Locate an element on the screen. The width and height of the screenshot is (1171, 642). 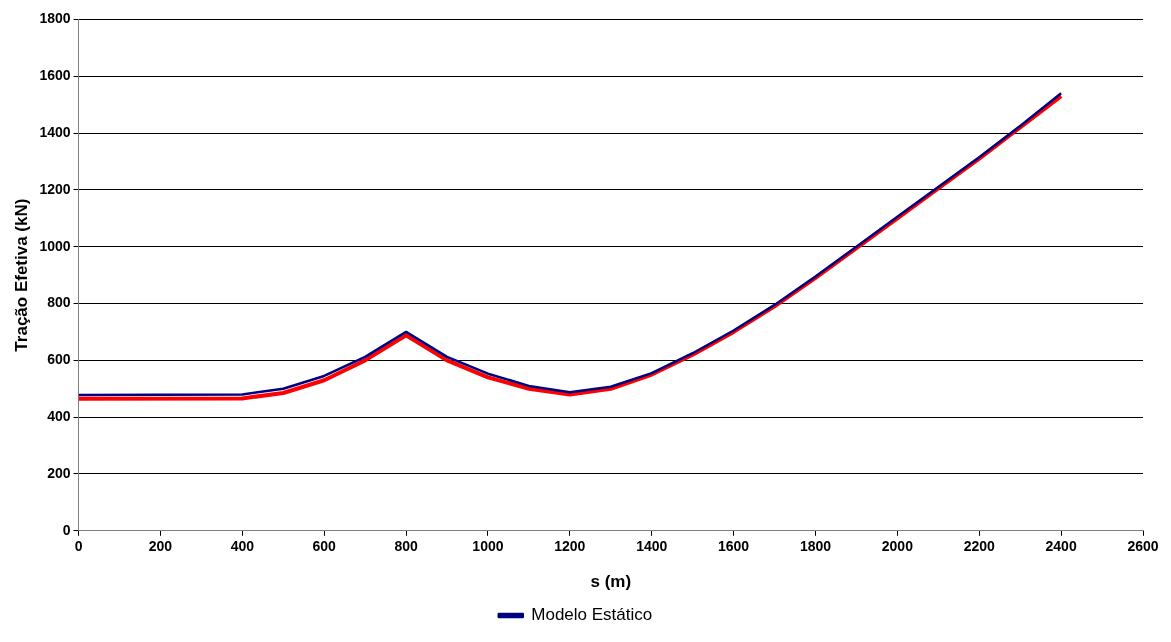
y-tick-label: 800 is located at coordinates (59, 302).